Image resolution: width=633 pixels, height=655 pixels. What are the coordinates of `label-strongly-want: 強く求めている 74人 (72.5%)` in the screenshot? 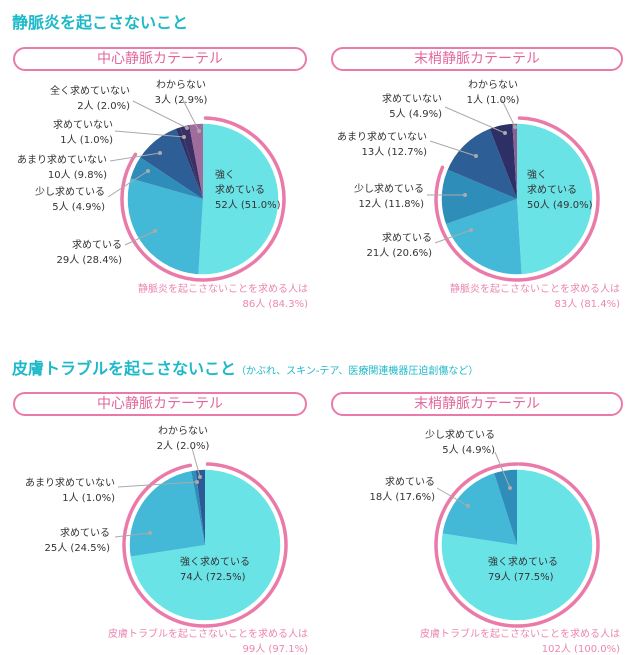 It's located at (215, 570).